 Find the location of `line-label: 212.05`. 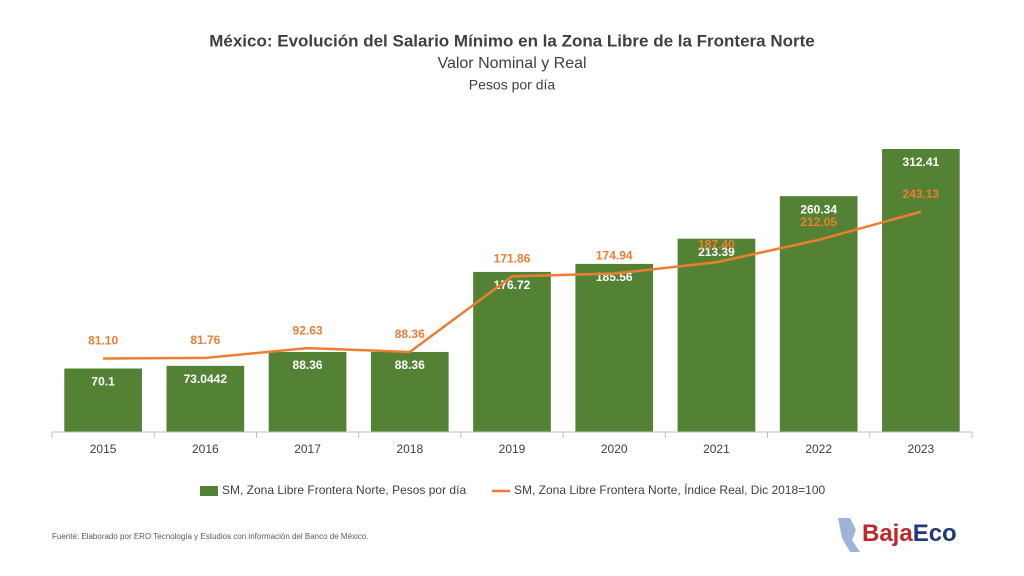

line-label: 212.05 is located at coordinates (818, 222).